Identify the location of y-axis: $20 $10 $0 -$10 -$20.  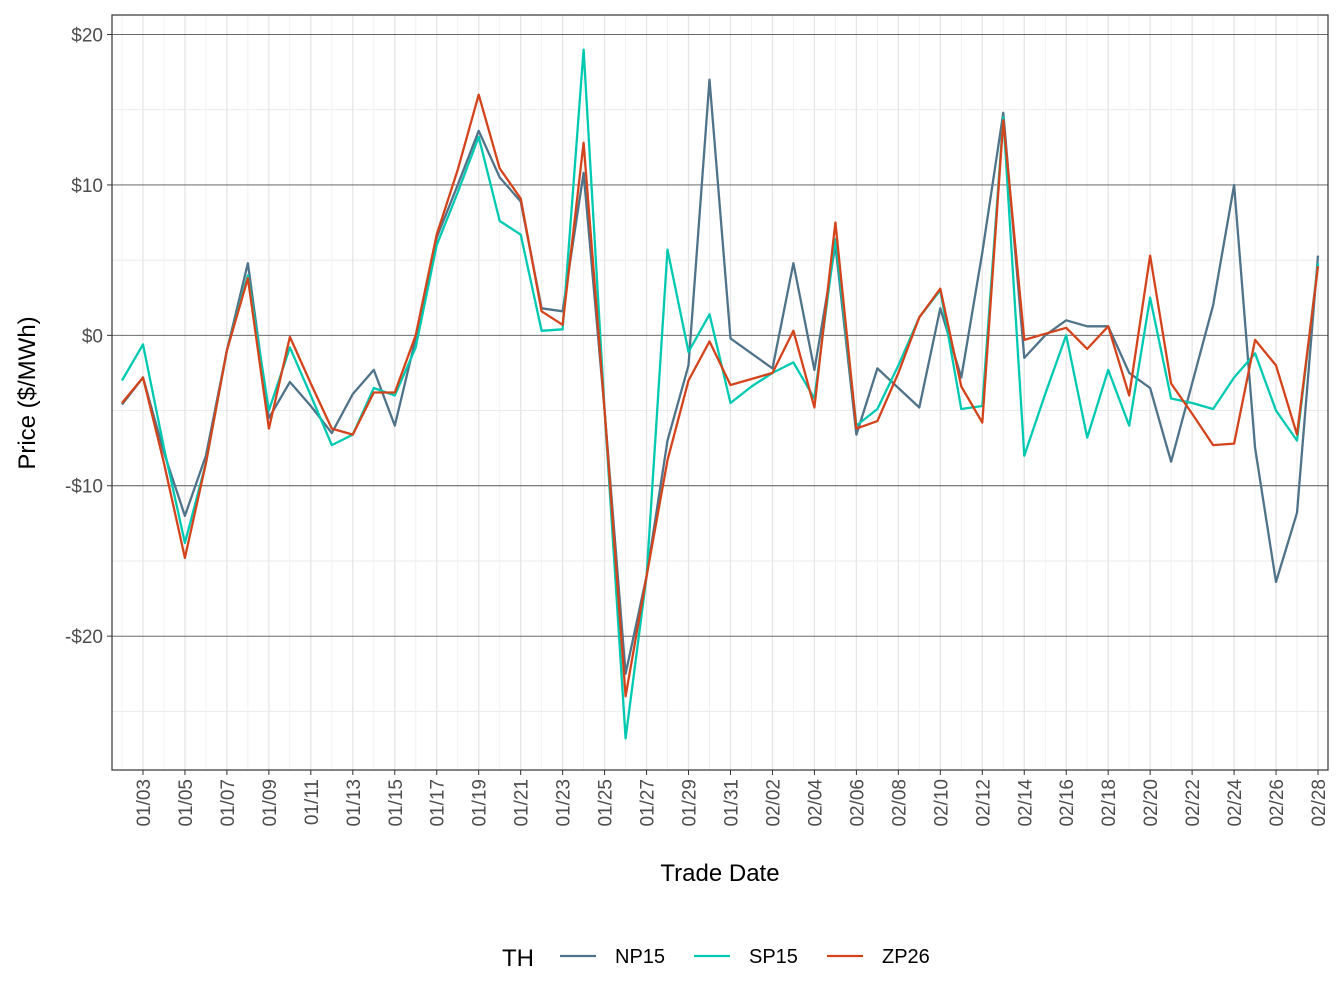
(88, 337).